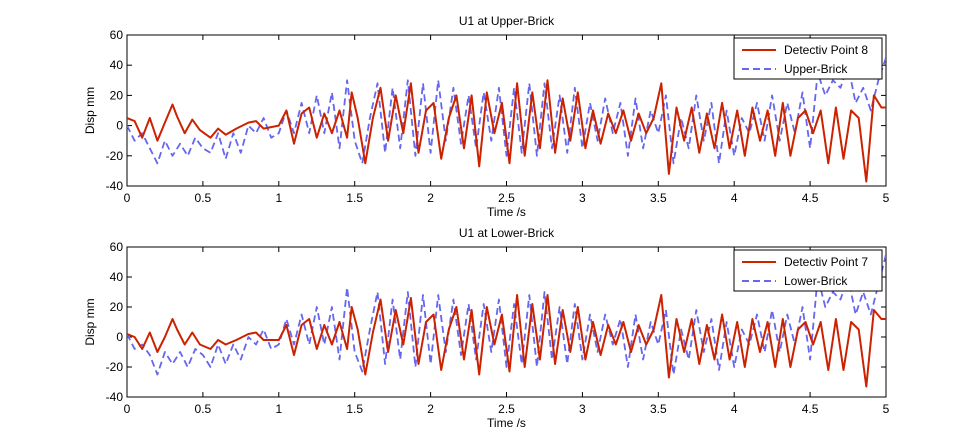 The width and height of the screenshot is (980, 446). Describe the element at coordinates (507, 233) in the screenshot. I see `chart-title: U1 at Lower-Brick` at that location.